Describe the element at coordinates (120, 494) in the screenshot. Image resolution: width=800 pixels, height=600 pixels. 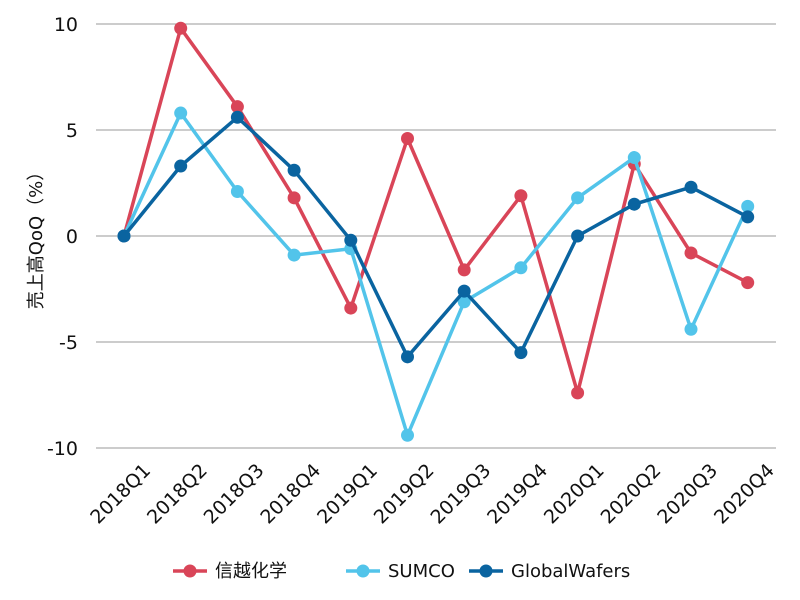
I see `x-tick-label: 2018Q1` at that location.